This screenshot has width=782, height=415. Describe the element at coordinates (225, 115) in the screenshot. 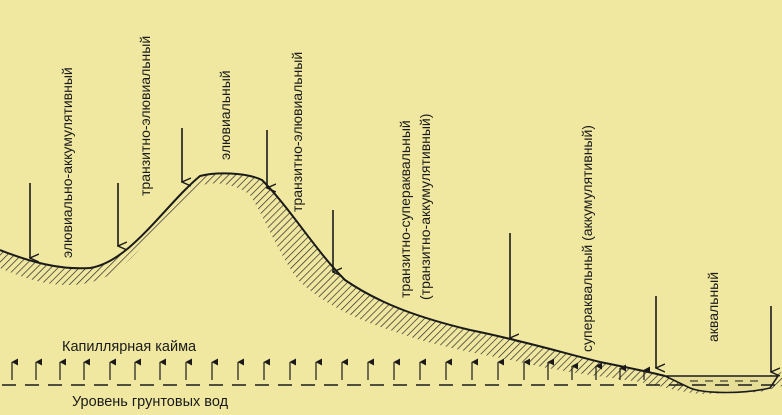

I see `label-eluvial: элювиальный` at that location.